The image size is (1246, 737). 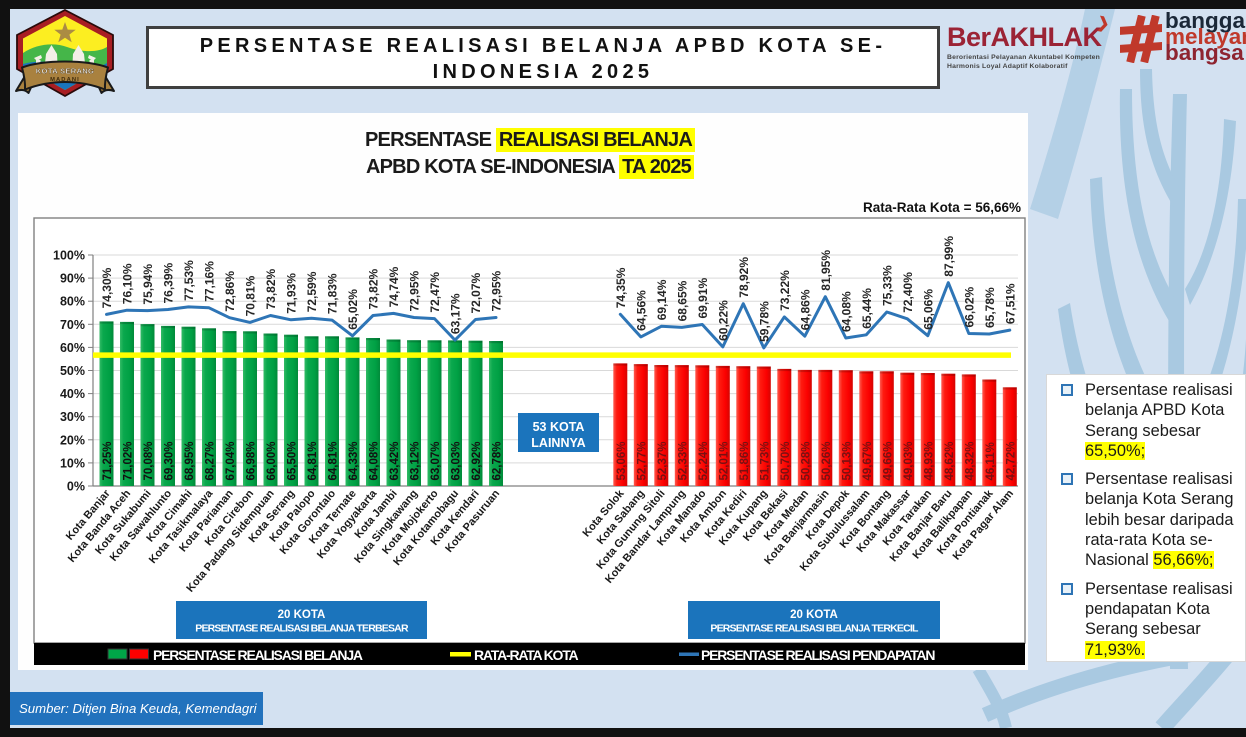 I want to click on svg-text: 75,33%, so click(x=888, y=285).